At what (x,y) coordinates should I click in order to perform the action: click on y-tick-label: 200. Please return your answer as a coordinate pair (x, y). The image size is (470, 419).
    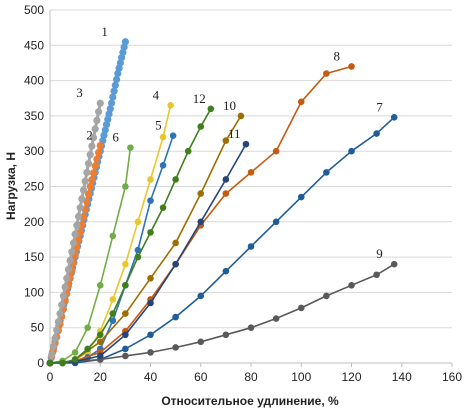
    Looking at the image, I should click on (34, 222).